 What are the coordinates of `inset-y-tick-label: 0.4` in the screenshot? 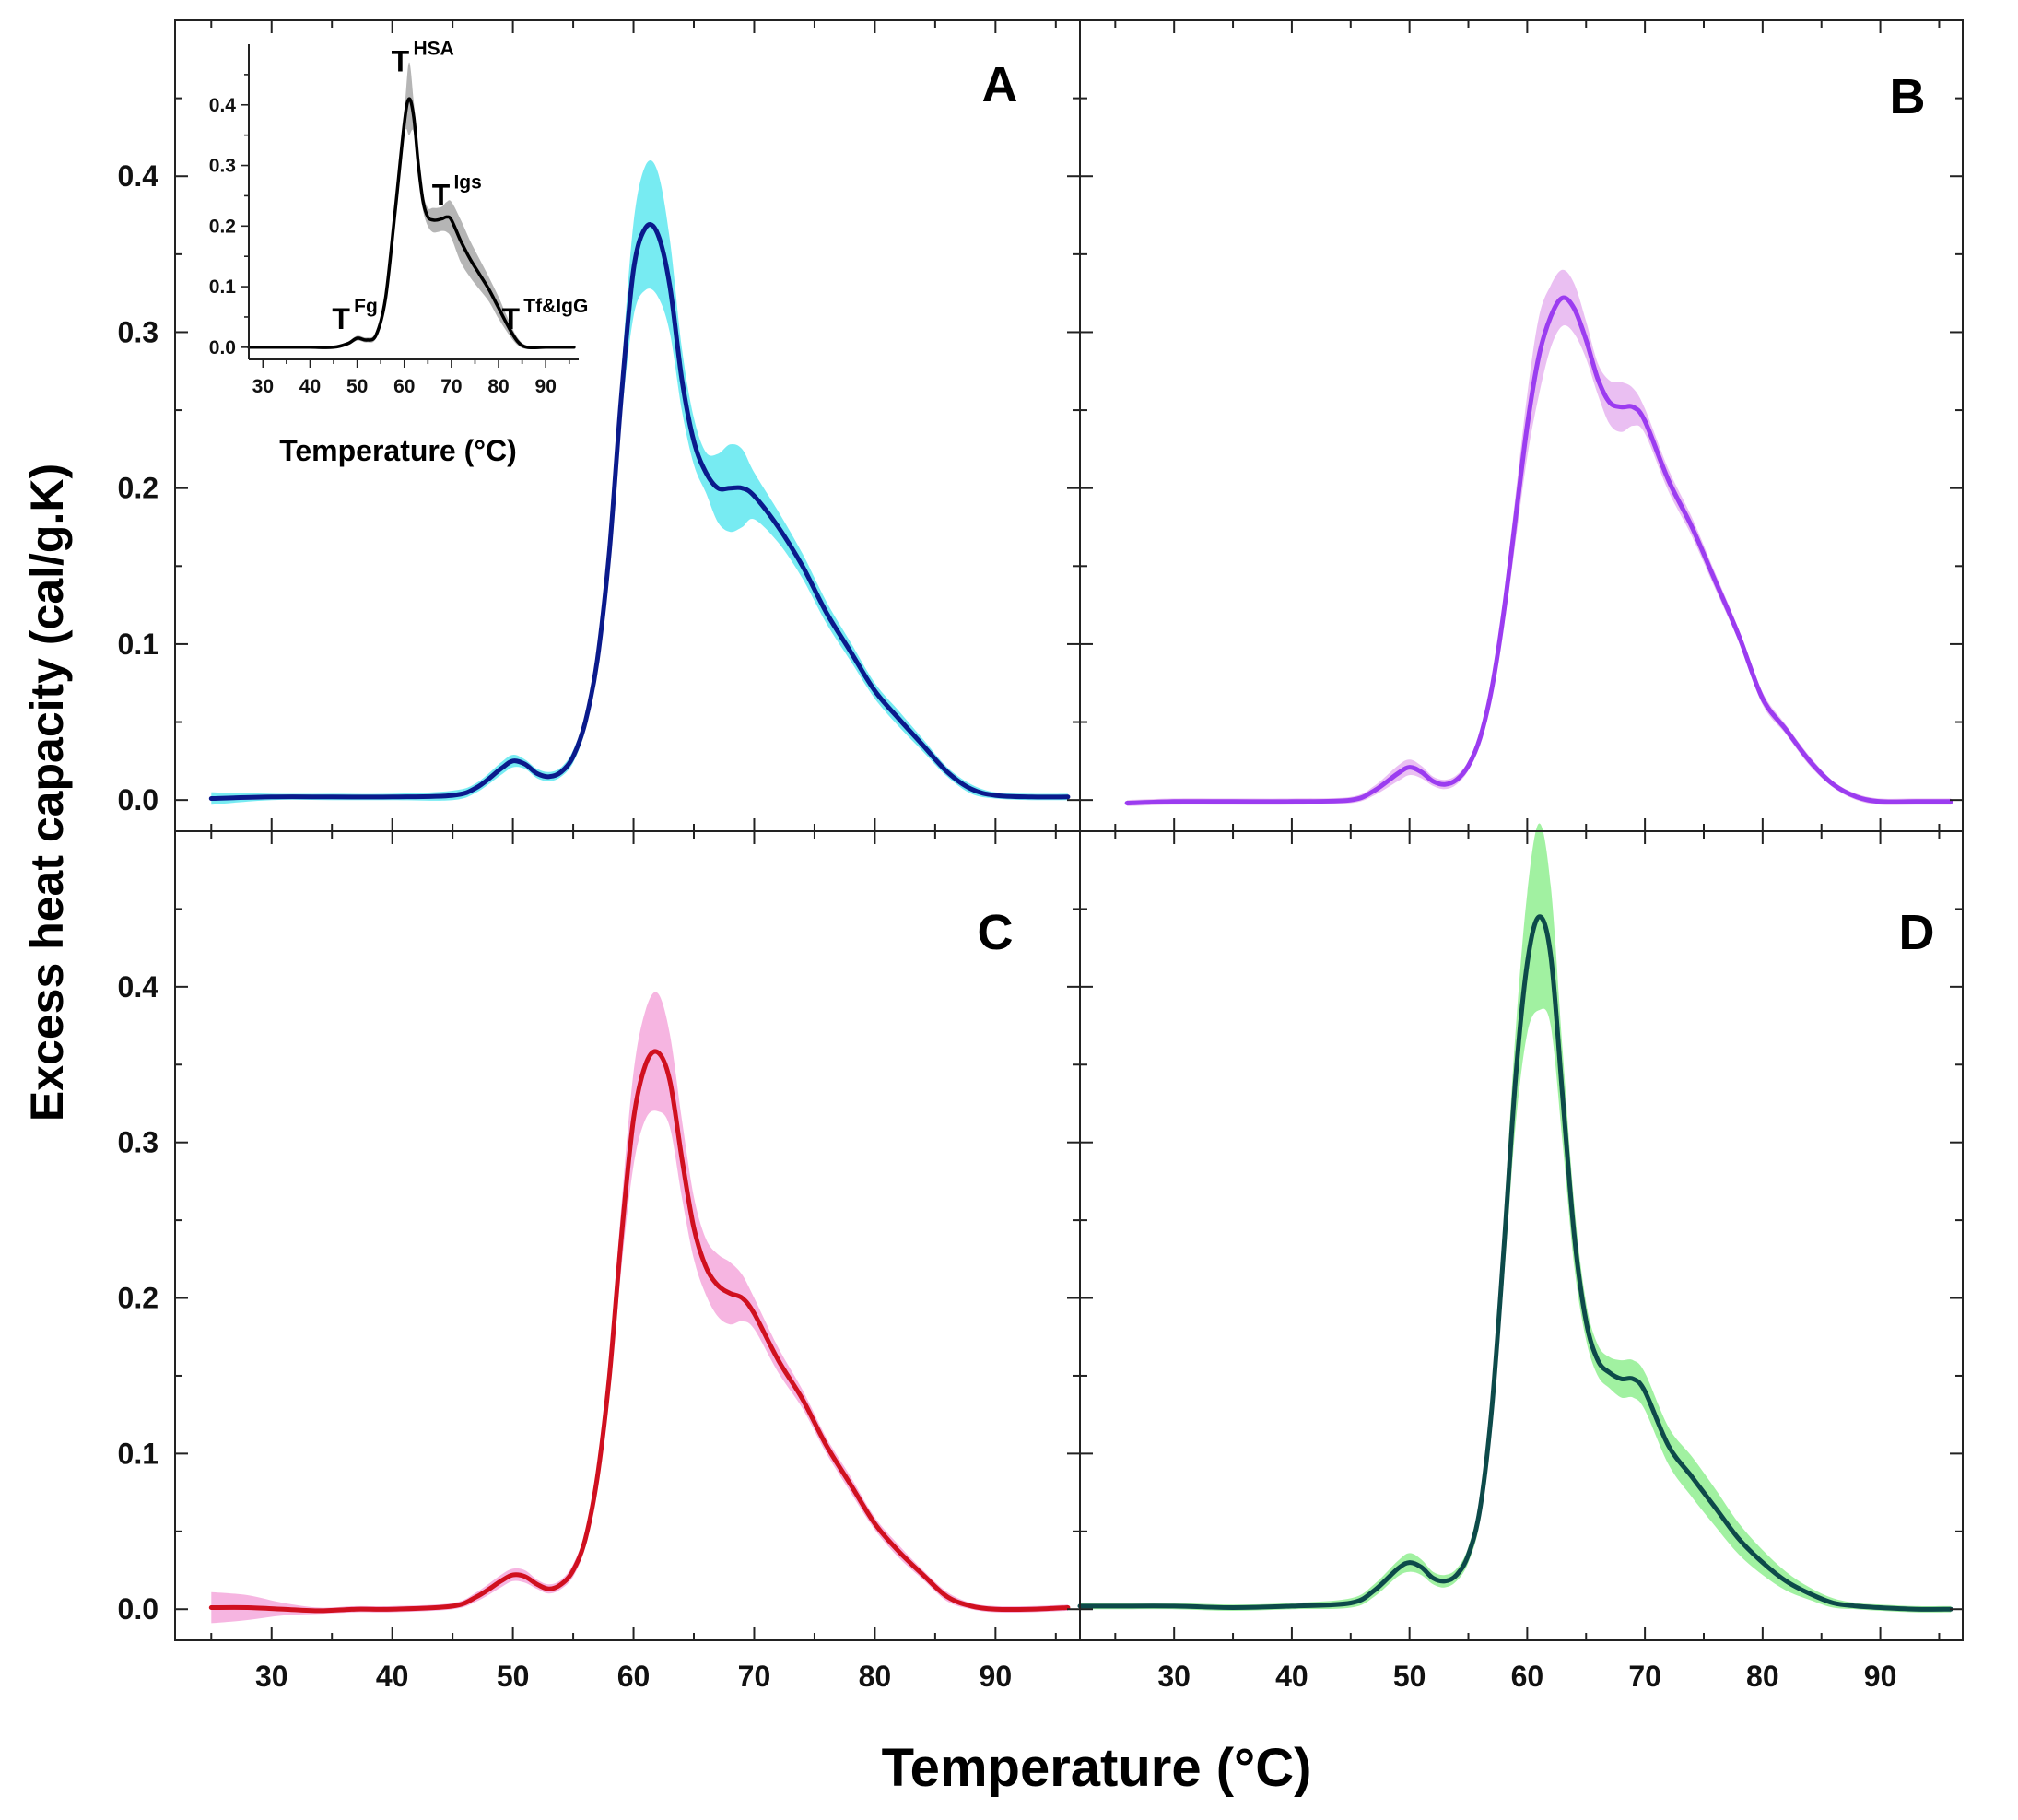 It's located at (223, 105).